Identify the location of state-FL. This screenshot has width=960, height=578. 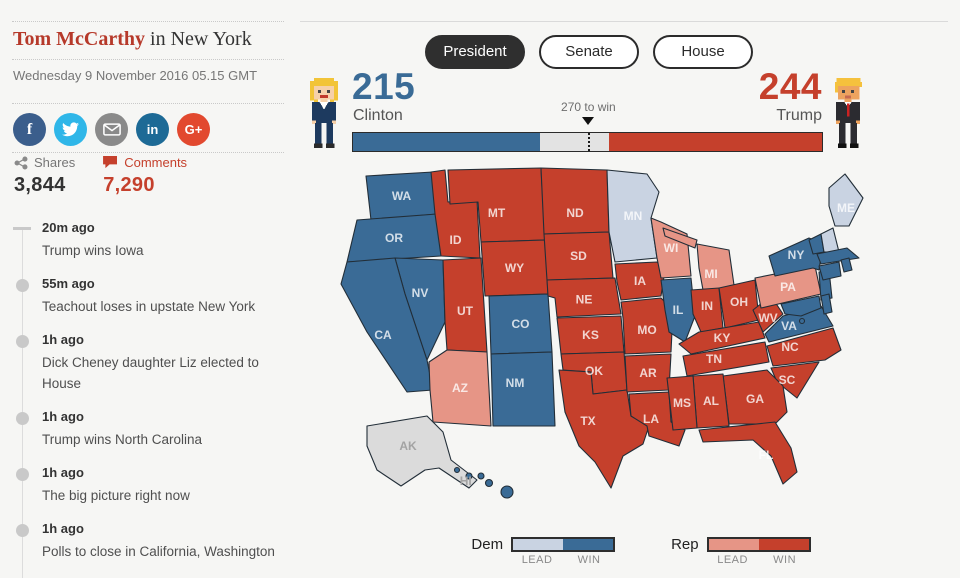
(748, 453).